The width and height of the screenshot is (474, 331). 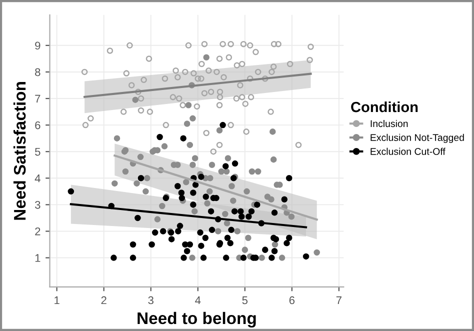 What do you see at coordinates (417, 138) in the screenshot?
I see `legend-label: Exclusion Not-Tagged` at bounding box center [417, 138].